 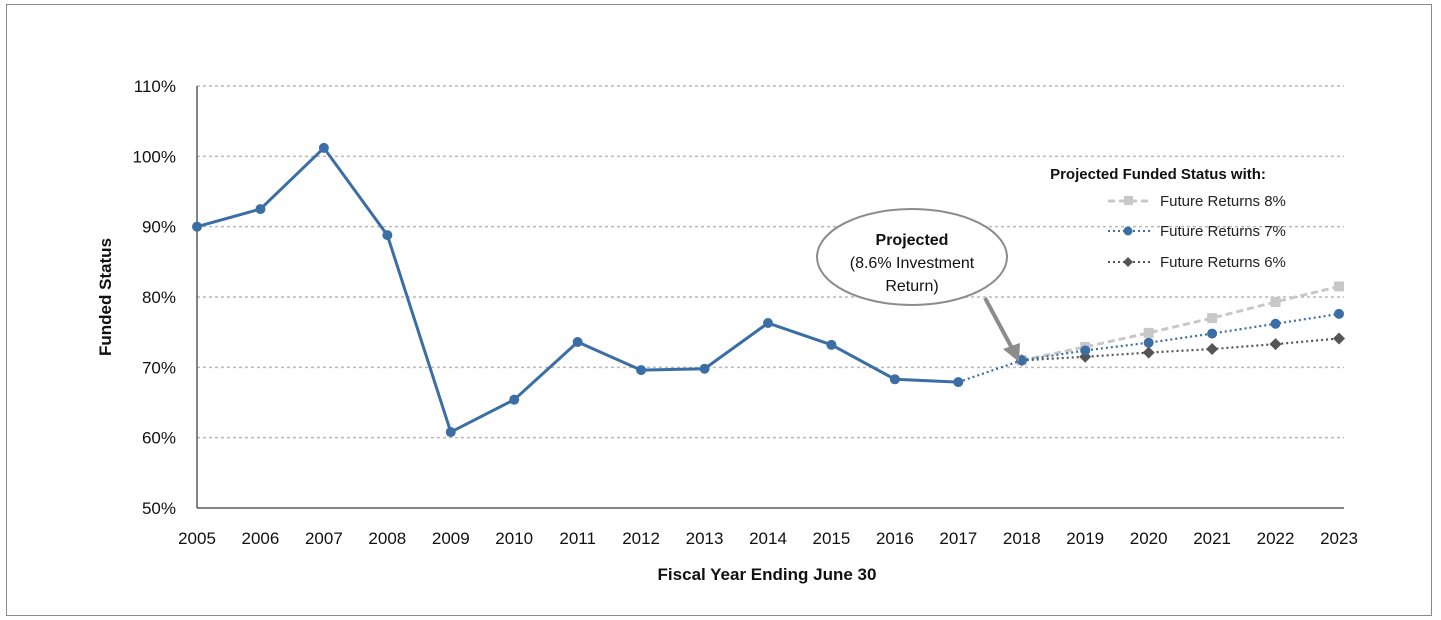 I want to click on x-tick-label: 2019, so click(x=1085, y=538).